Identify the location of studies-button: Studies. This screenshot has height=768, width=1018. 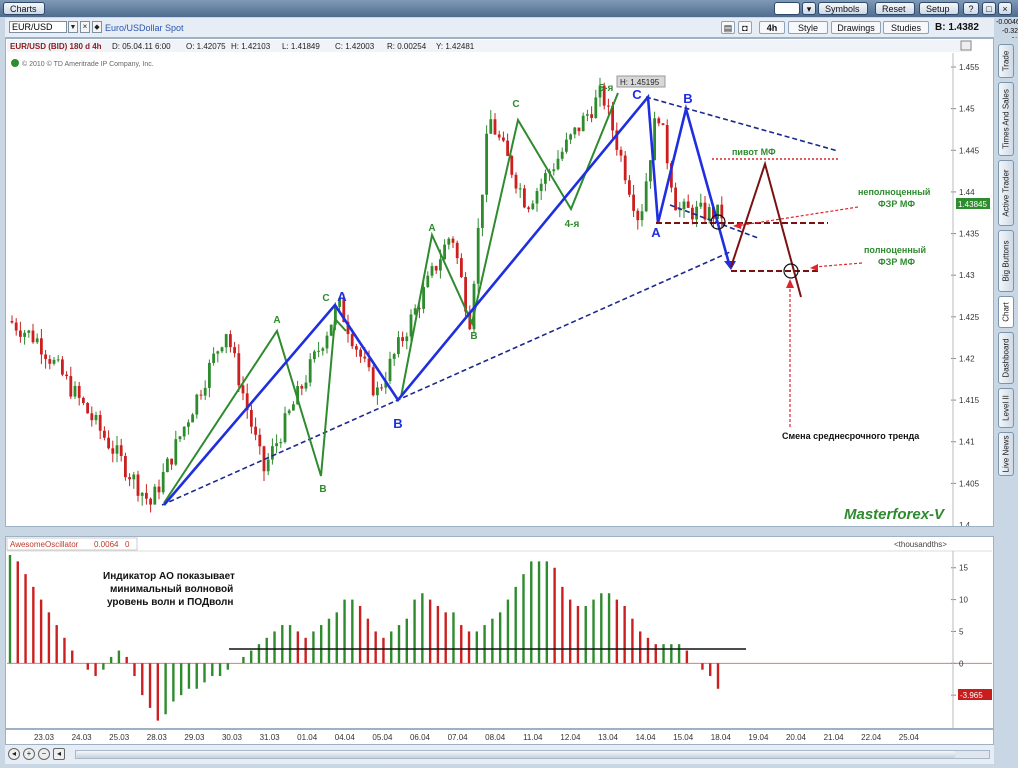
(906, 27).